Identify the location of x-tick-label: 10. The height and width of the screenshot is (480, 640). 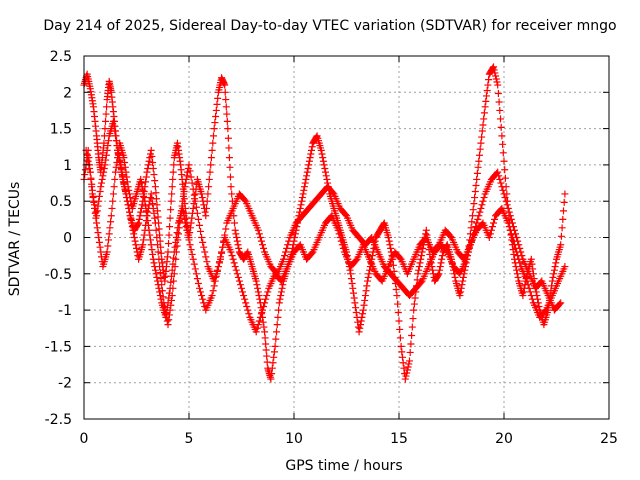
(294, 439).